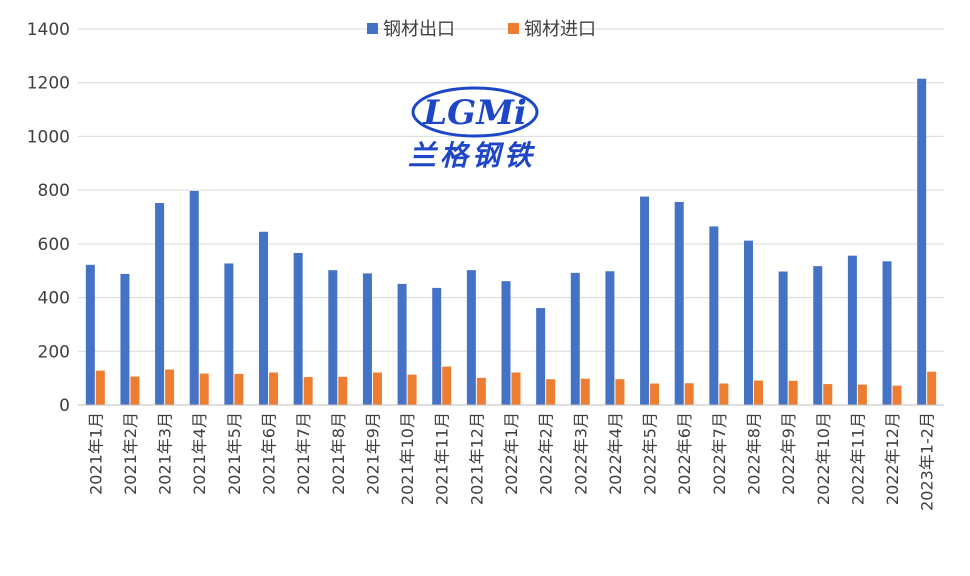 The width and height of the screenshot is (970, 576). Describe the element at coordinates (476, 458) in the screenshot. I see `x-tick-label: 2021年12月` at that location.